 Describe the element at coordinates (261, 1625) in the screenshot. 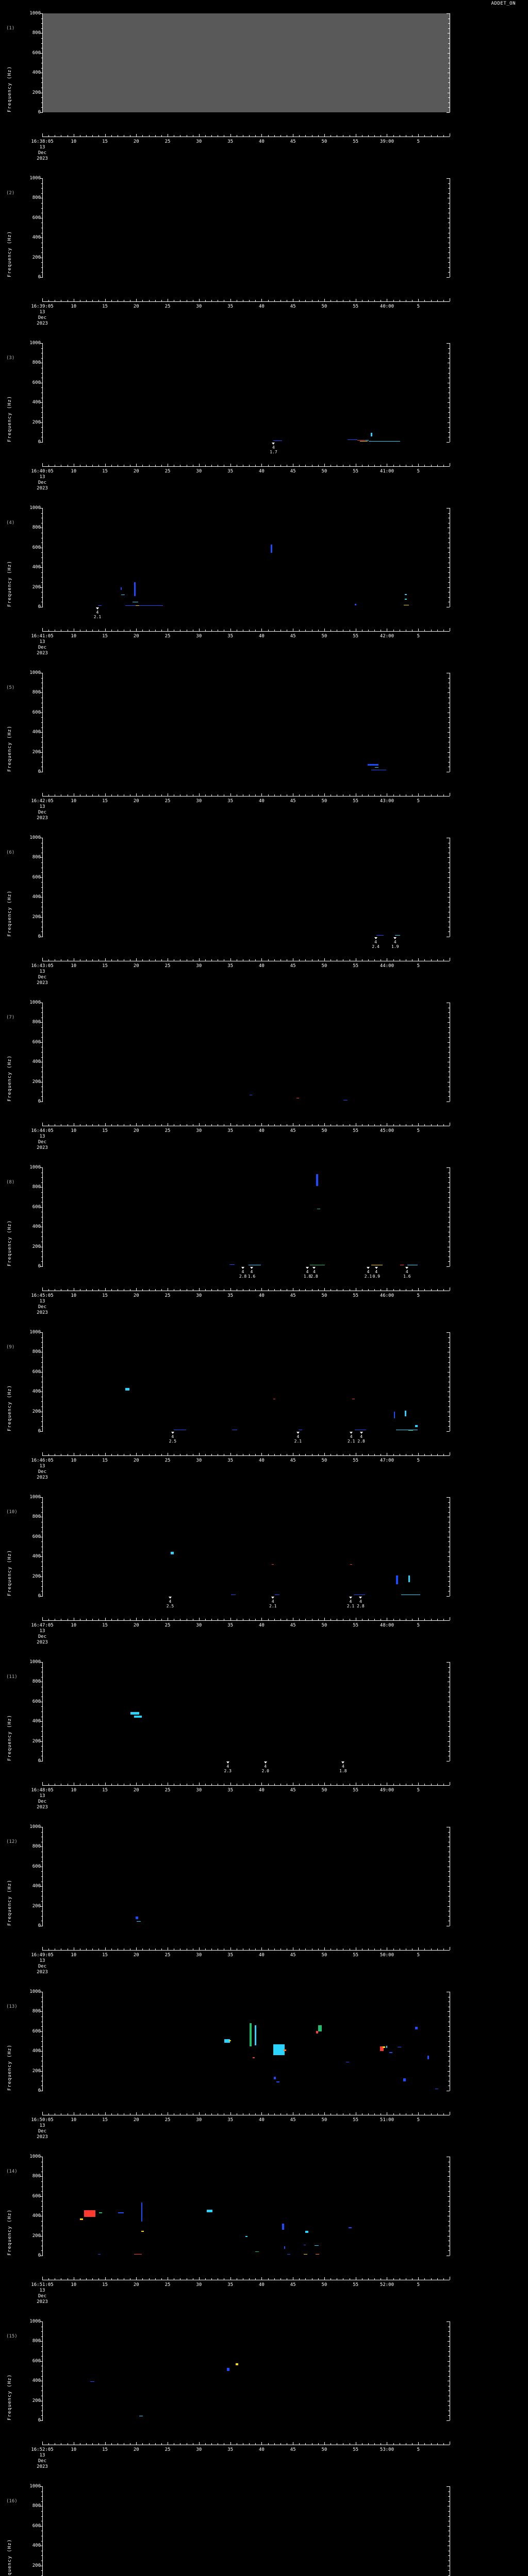

I see `time-tick-label: 40` at that location.